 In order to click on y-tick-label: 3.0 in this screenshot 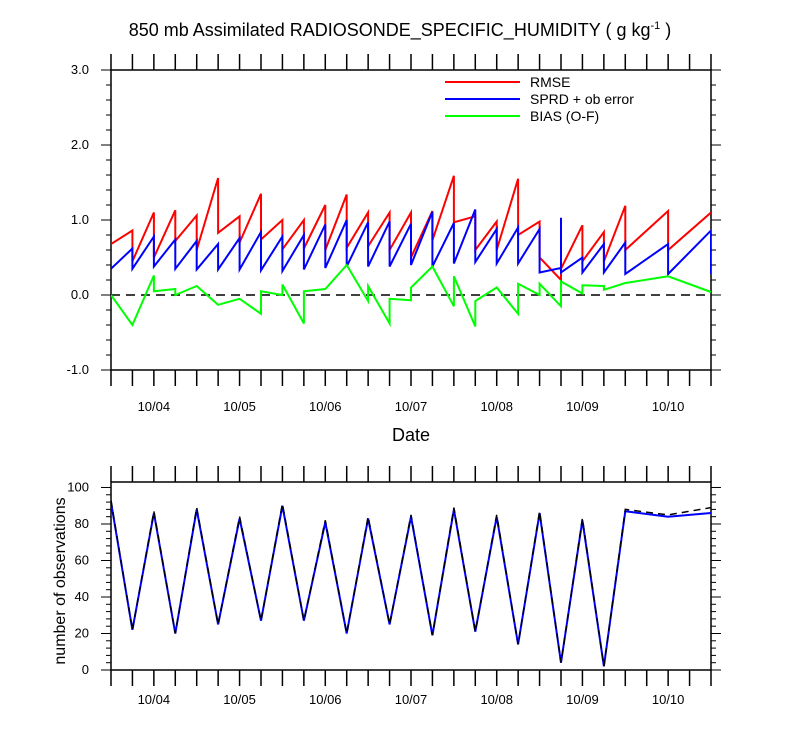, I will do `click(80, 69)`.